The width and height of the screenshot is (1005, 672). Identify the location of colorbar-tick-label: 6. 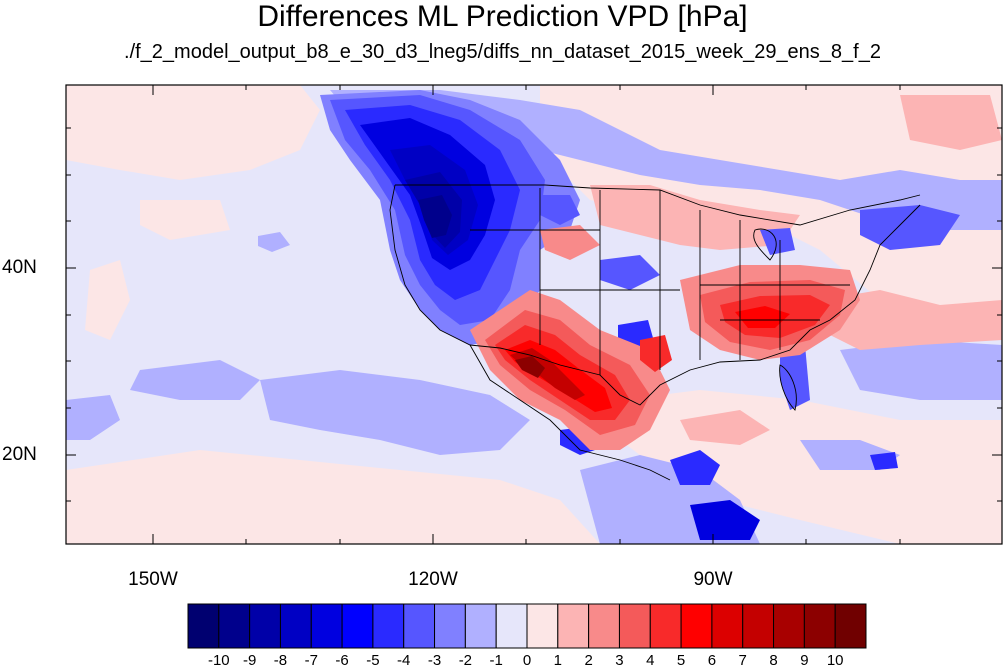
(712, 660).